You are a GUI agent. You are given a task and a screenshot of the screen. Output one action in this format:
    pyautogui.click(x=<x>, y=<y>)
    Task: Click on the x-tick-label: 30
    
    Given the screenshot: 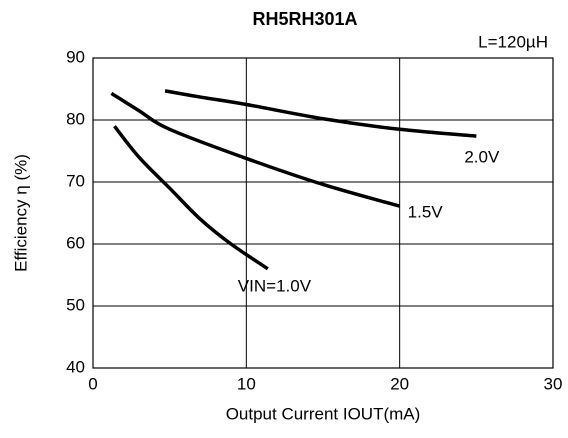 What is the action you would take?
    pyautogui.click(x=553, y=383)
    